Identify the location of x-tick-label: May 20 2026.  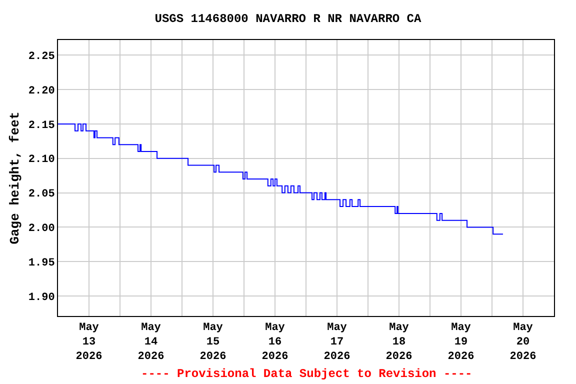
(523, 342).